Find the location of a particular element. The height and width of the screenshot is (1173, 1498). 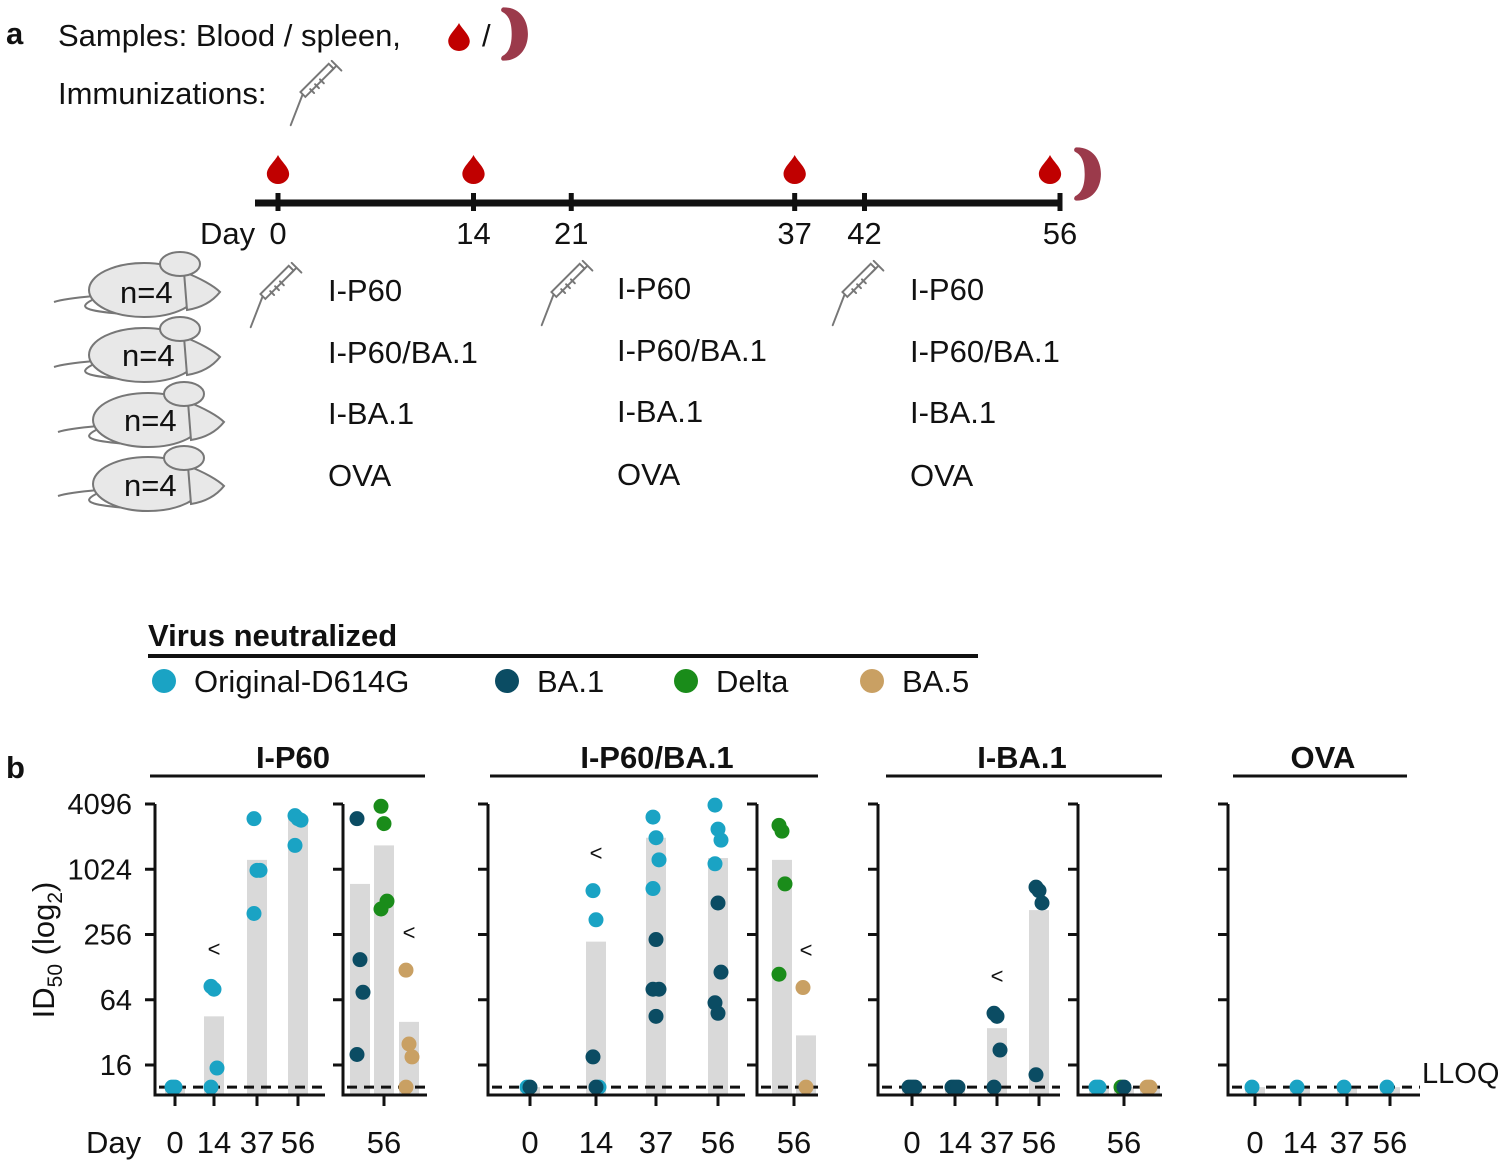

group-title: I-P60 is located at coordinates (293, 757).